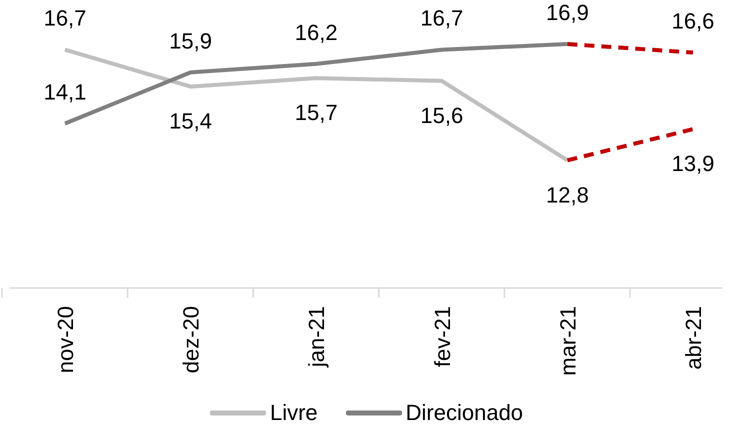 The width and height of the screenshot is (733, 439). What do you see at coordinates (190, 121) in the screenshot?
I see `data-label: 15,4` at bounding box center [190, 121].